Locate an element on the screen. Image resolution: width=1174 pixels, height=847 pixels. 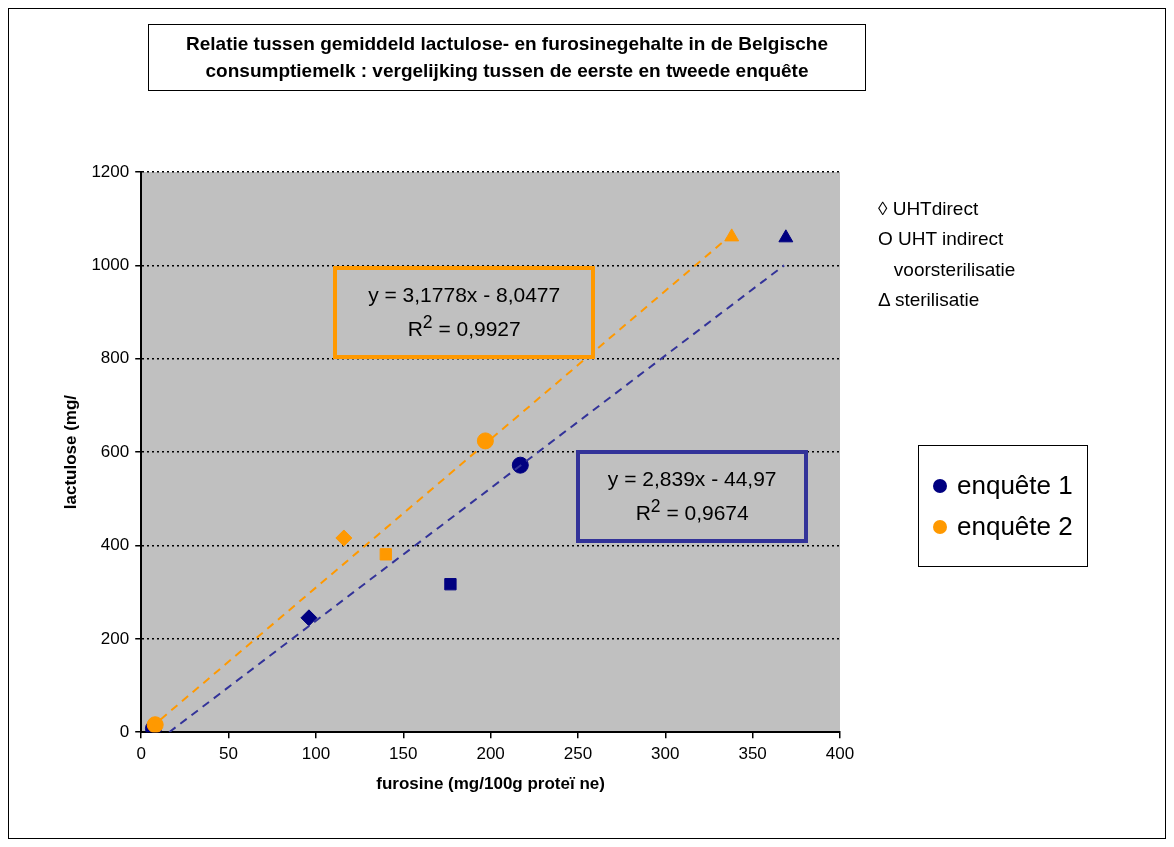
y-tick-label: 800 is located at coordinates (115, 358).